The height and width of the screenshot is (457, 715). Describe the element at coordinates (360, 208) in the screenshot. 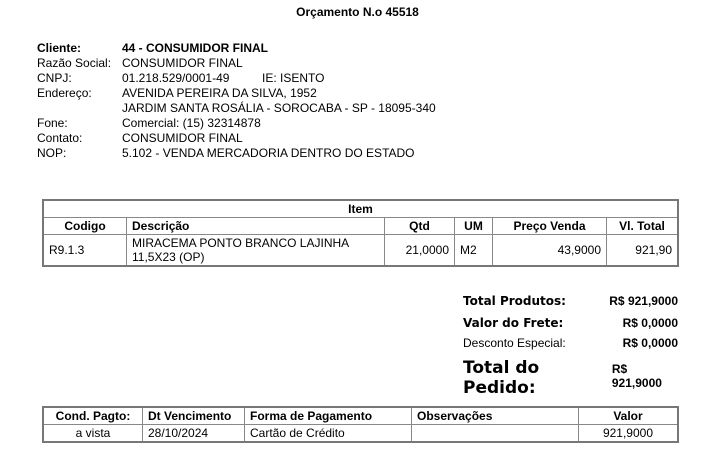

I see `items-caption: Item` at that location.